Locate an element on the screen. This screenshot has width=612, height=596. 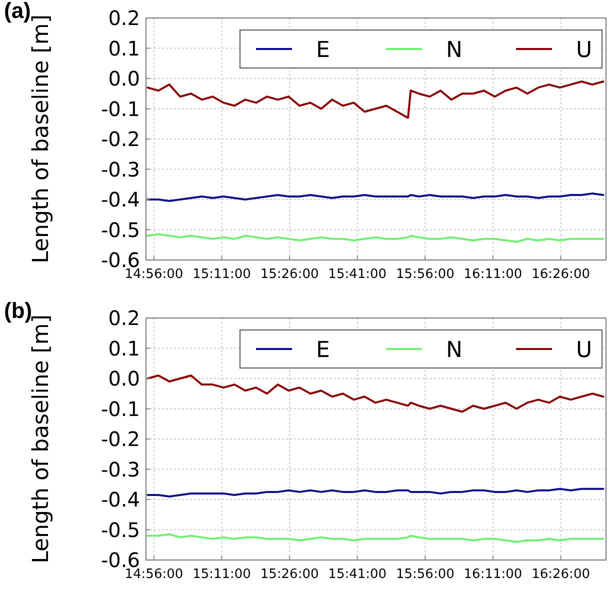
y-axis-title: Length of baseline [m] is located at coordinates (41, 139).